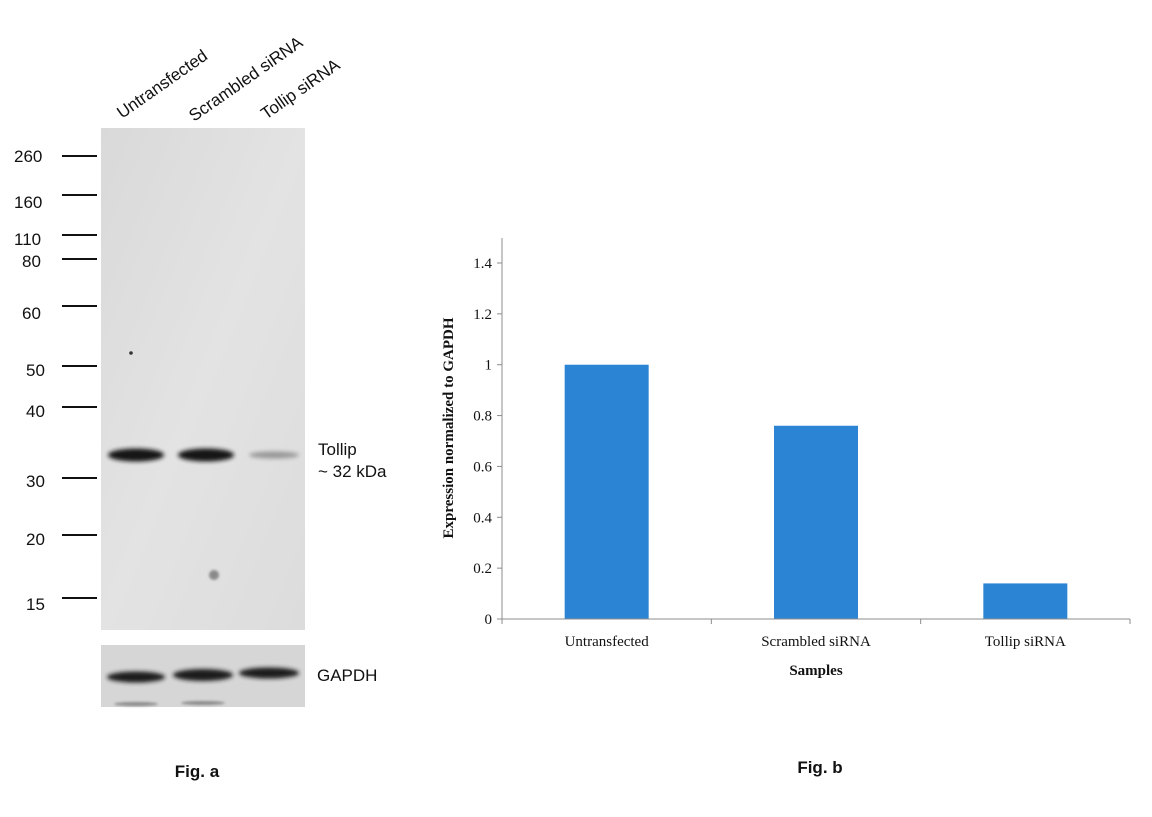 This screenshot has height=817, width=1152. What do you see at coordinates (482, 417) in the screenshot?
I see `y-tick-label: 0.8` at bounding box center [482, 417].